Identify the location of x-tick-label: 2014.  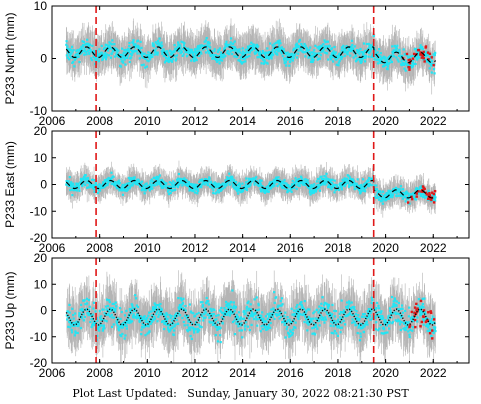
(242, 248).